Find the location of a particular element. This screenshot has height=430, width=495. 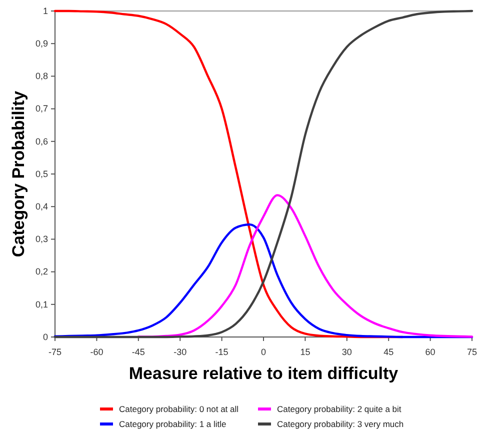

y-tick-label: 0,2 is located at coordinates (41, 271).